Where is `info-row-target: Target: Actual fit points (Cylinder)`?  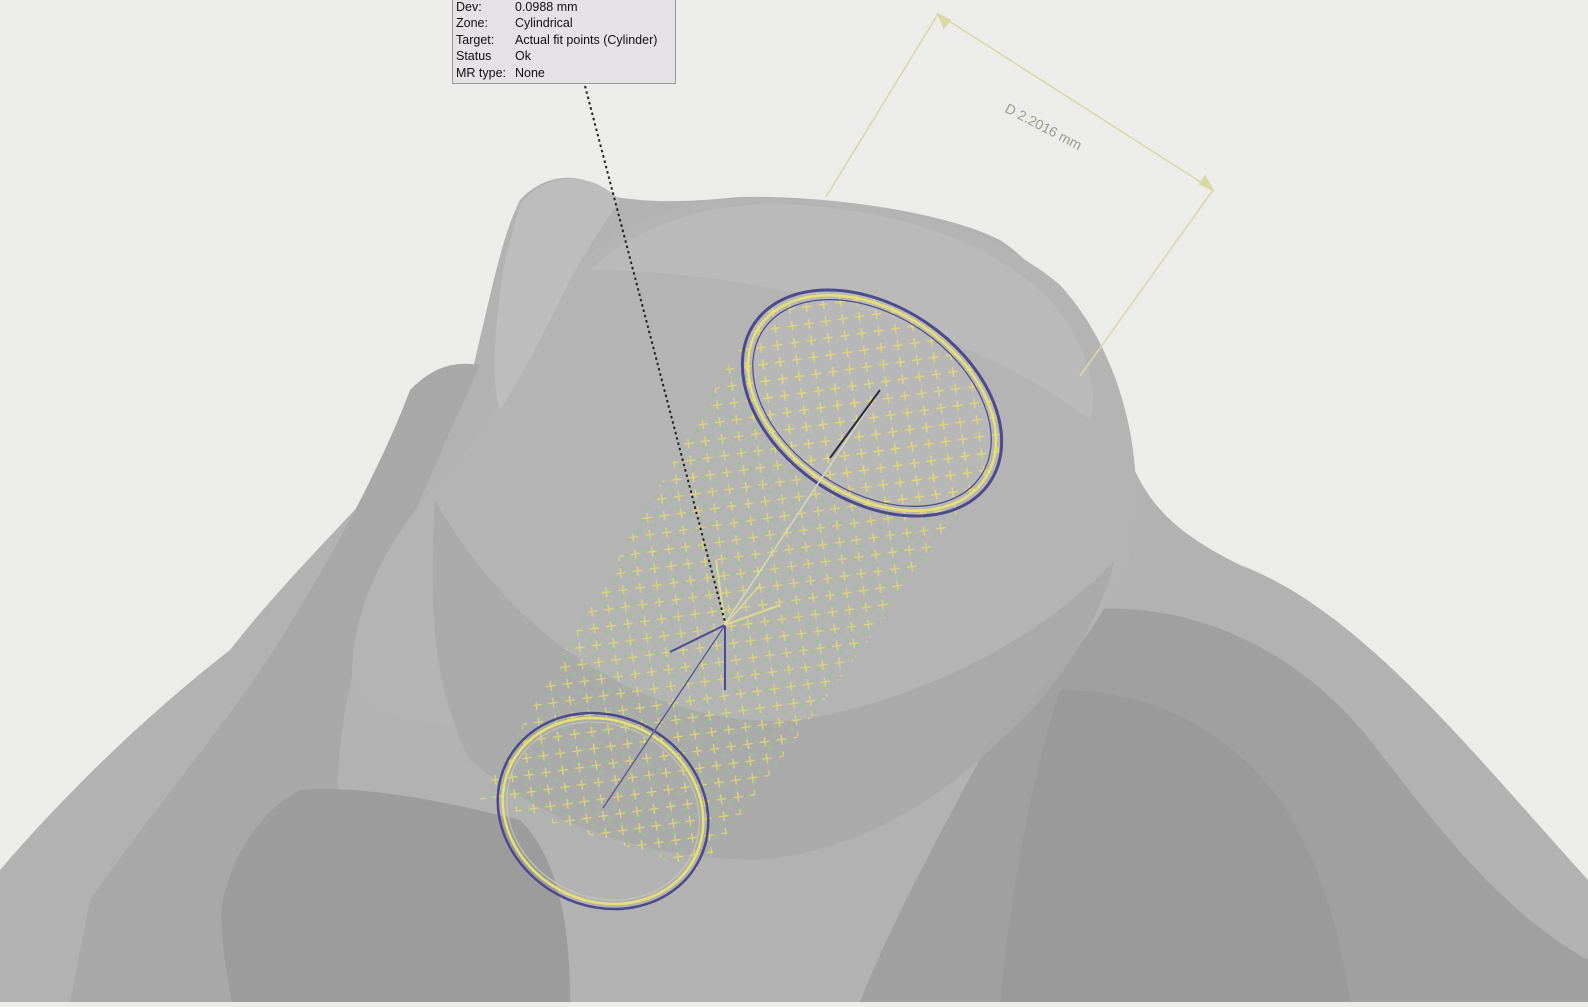
info-row-target: Target: Actual fit points (Cylinder) is located at coordinates (557, 39).